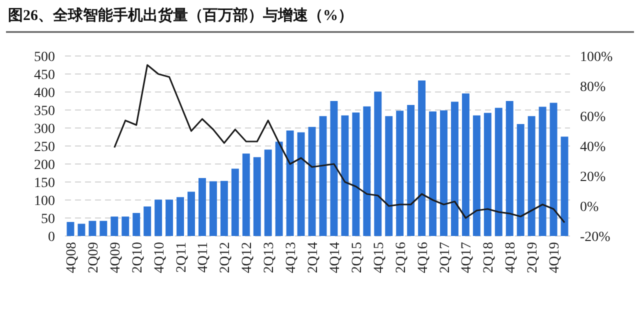  I want to click on y-tick-label: 50, so click(48, 219).